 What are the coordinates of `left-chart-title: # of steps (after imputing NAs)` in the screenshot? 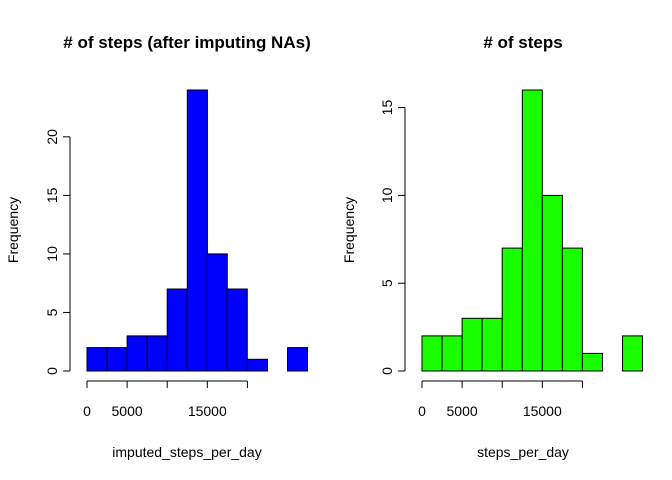 It's located at (186, 42).